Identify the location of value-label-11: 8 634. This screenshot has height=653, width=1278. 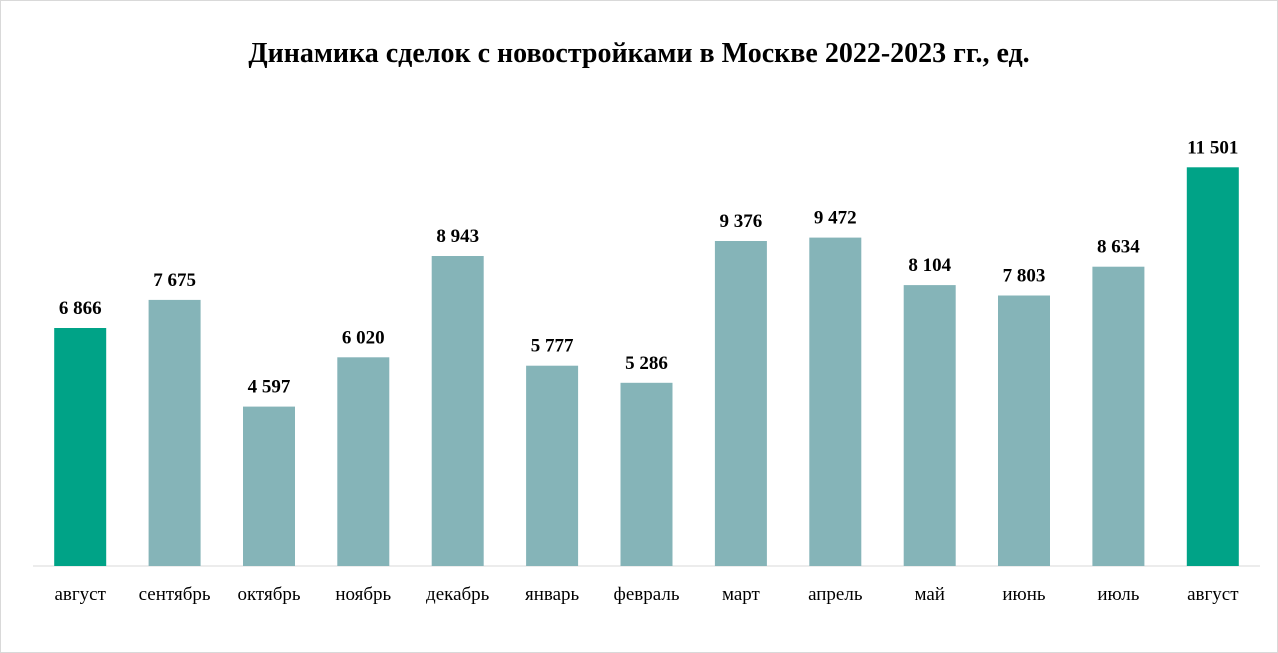
(1118, 247).